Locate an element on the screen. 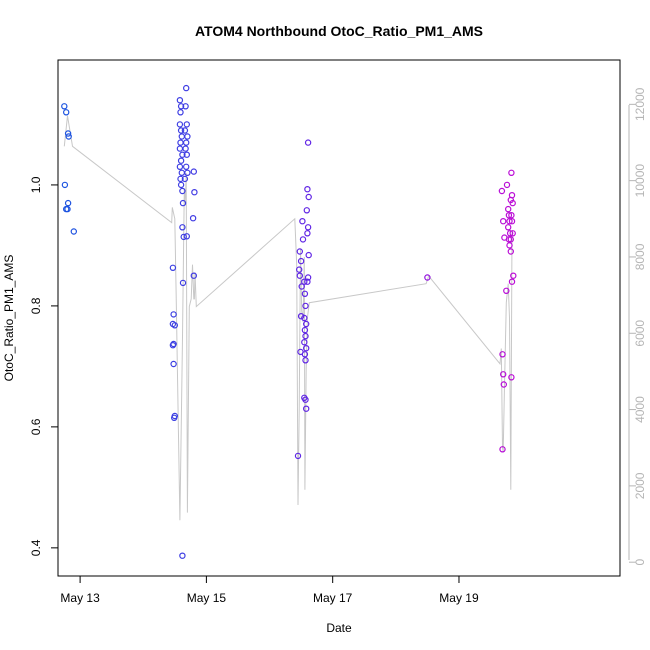 This screenshot has width=650, height=650. x-axis-label: Date is located at coordinates (339, 628).